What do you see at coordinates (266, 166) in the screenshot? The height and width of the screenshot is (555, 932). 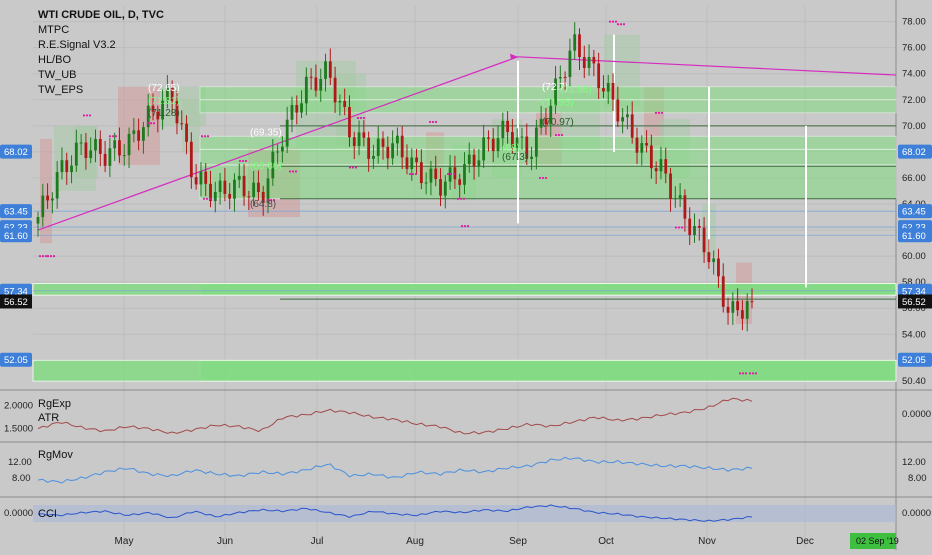 I see `price-level-label: (66.86)` at bounding box center [266, 166].